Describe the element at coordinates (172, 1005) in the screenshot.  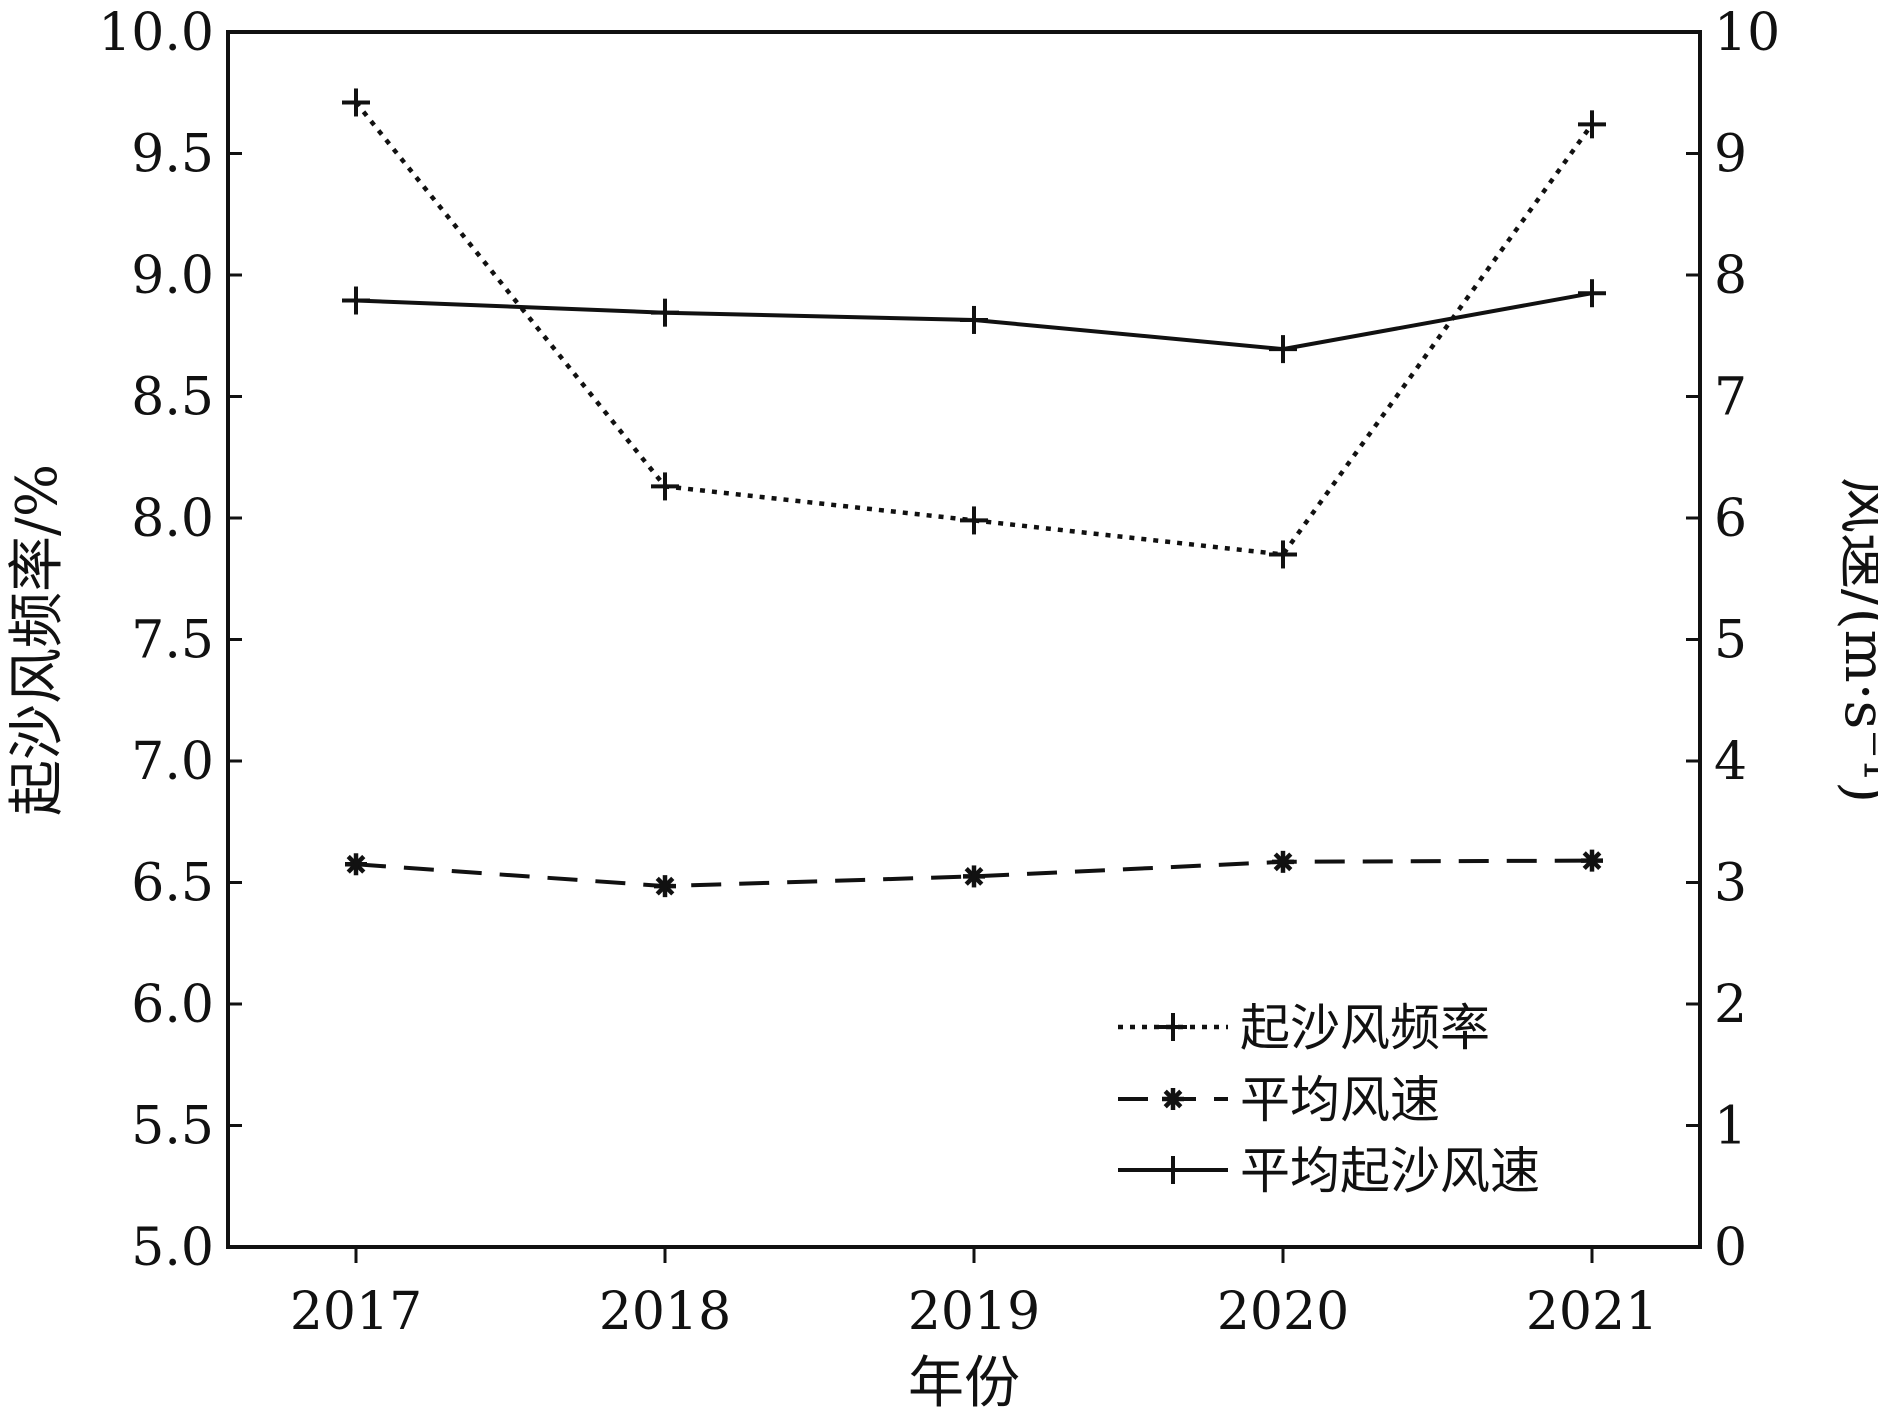
I see `left-tick-label: 6.0` at that location.